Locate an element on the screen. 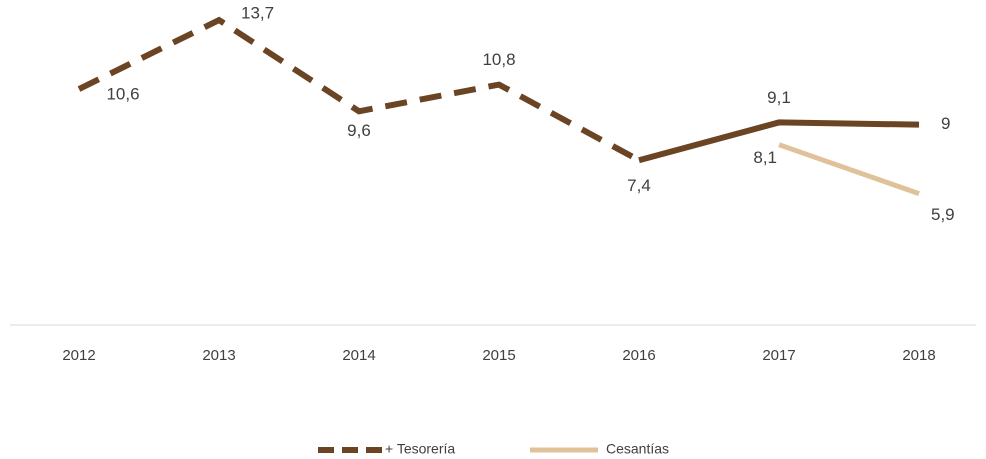  data-label: 7,4 is located at coordinates (639, 185).